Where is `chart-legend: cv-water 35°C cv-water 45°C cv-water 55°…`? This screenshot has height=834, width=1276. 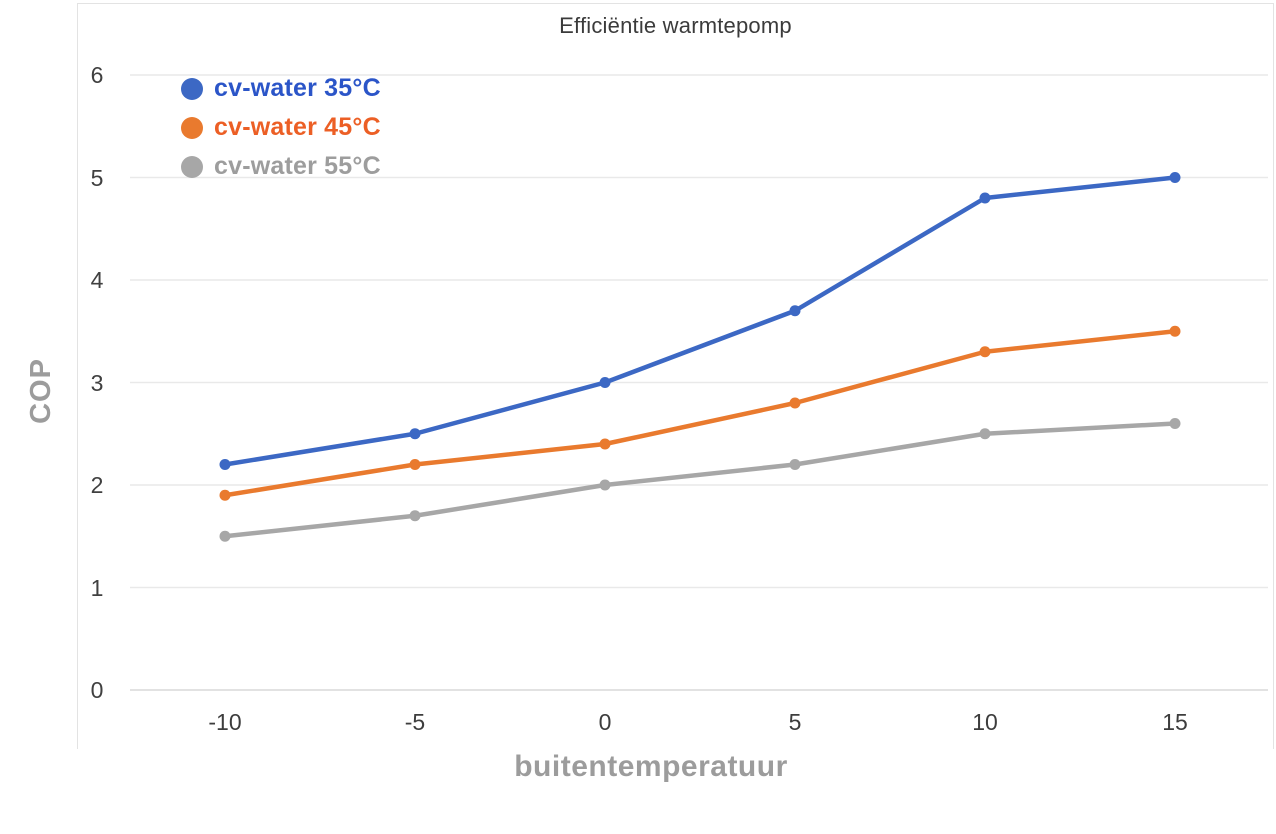
chart-legend: cv-water 35°C cv-water 45°C cv-water 55°… is located at coordinates (281, 127).